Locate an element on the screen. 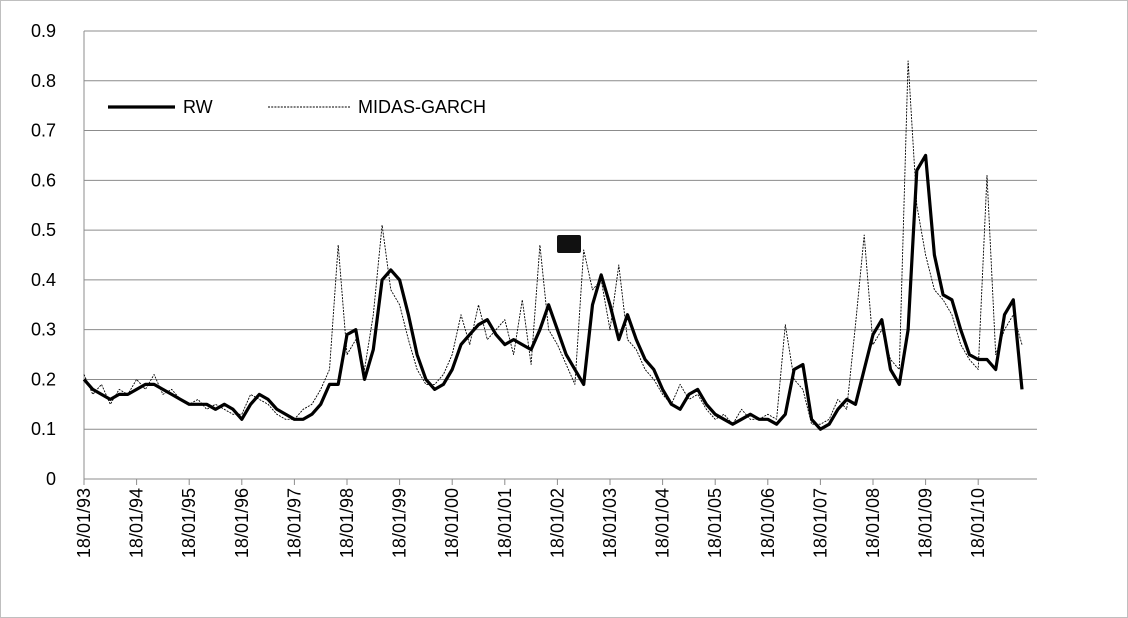  y-tick-label: 0.3 is located at coordinates (43, 330).